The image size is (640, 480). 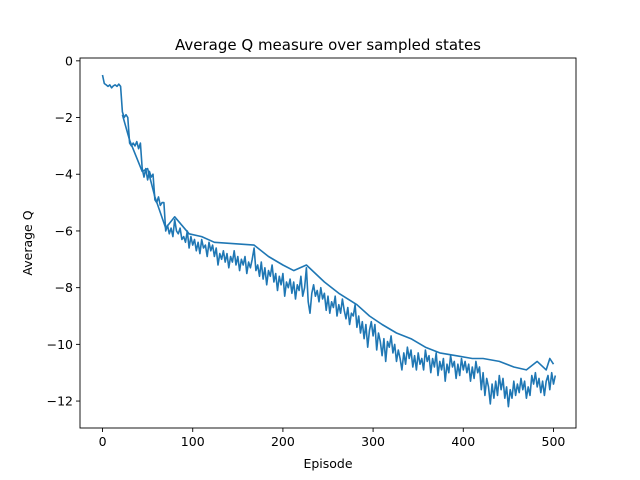 What do you see at coordinates (27, 242) in the screenshot?
I see `y-axis-label: Average Q` at bounding box center [27, 242].